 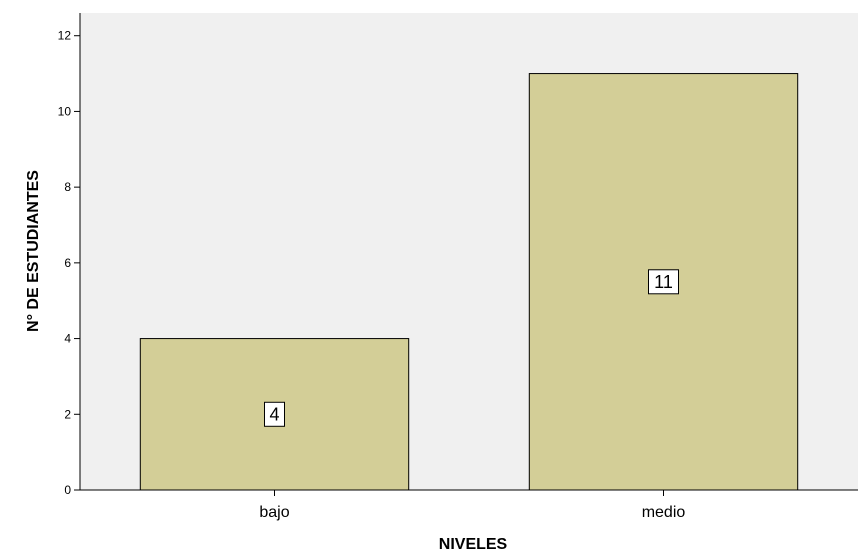 I want to click on y-tick-label: 4, so click(x=67, y=339).